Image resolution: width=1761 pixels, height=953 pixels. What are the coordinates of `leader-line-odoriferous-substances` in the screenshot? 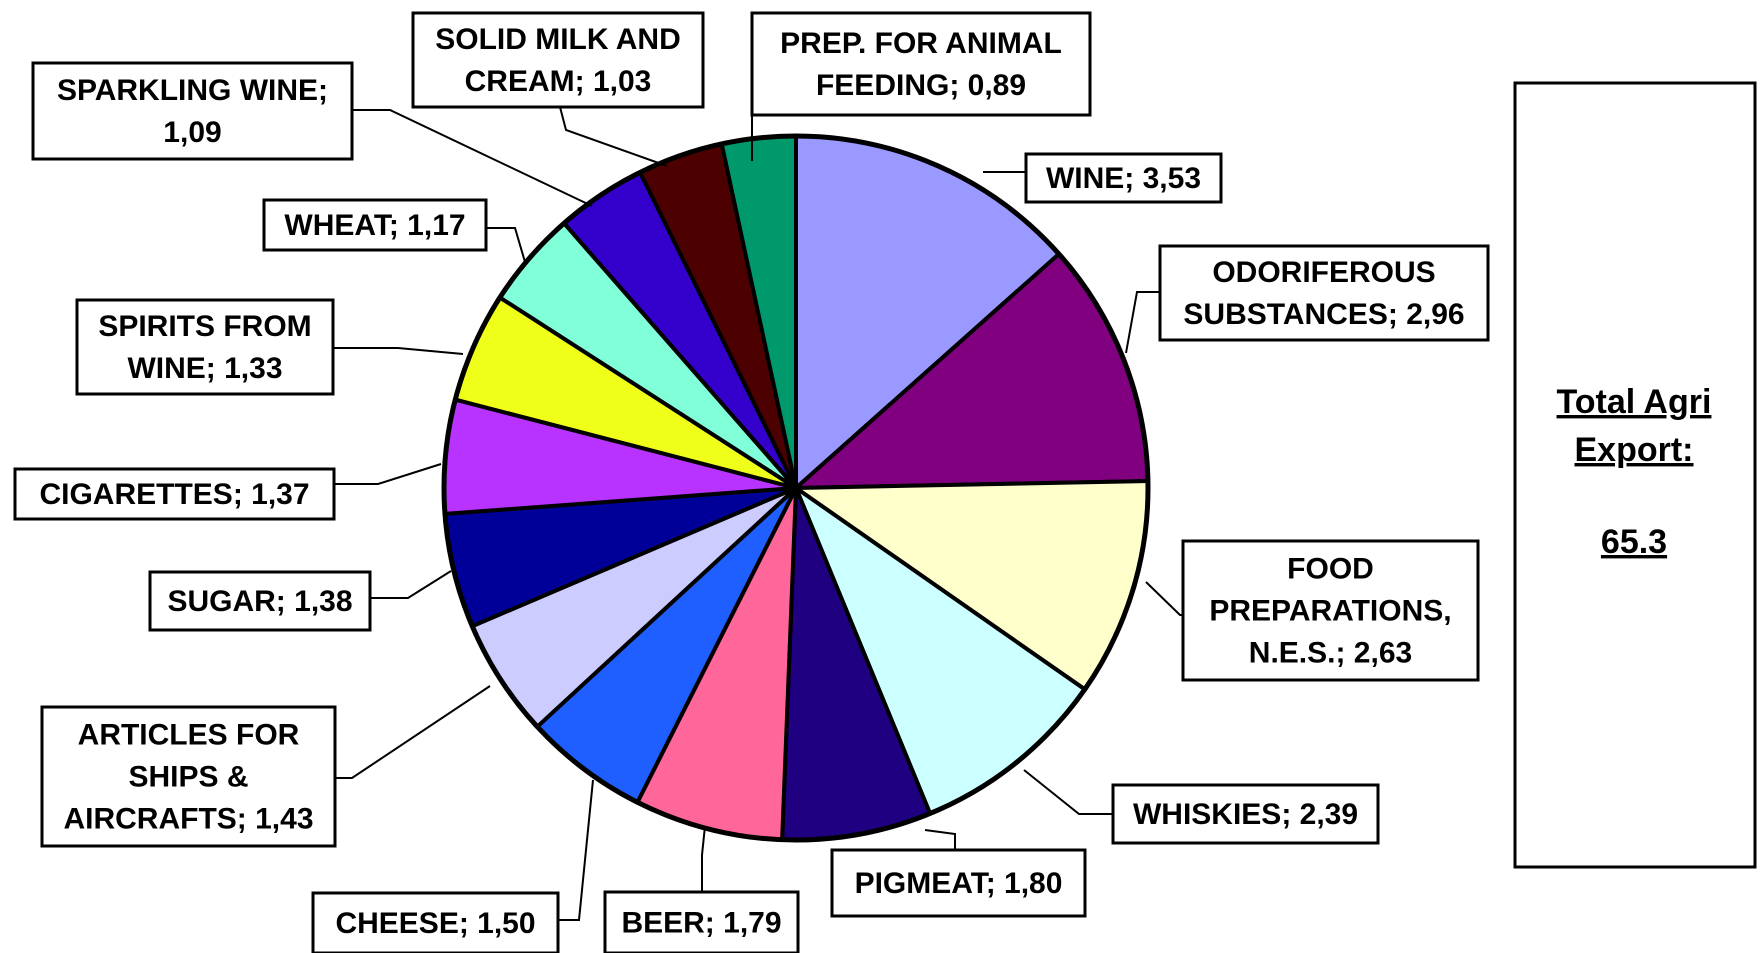 It's located at (1142, 322).